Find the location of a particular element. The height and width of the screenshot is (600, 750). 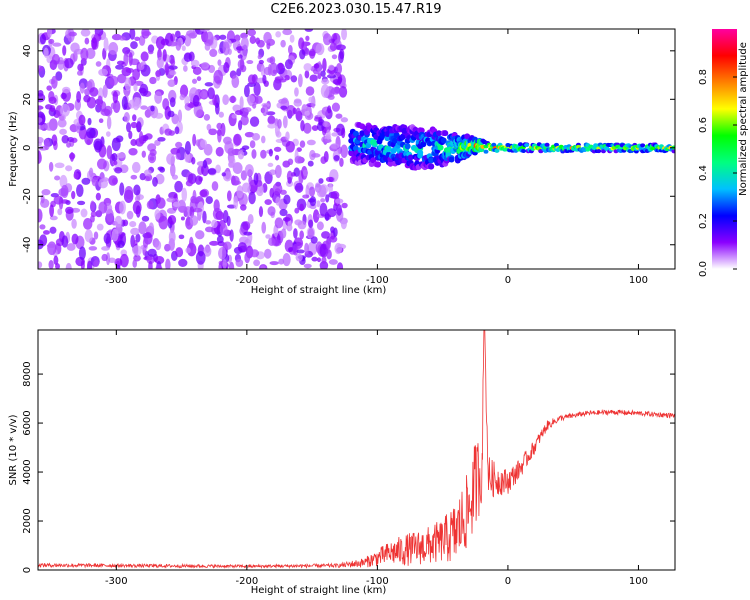

spectrogram-ytick-label: -40 is located at coordinates (27, 245).